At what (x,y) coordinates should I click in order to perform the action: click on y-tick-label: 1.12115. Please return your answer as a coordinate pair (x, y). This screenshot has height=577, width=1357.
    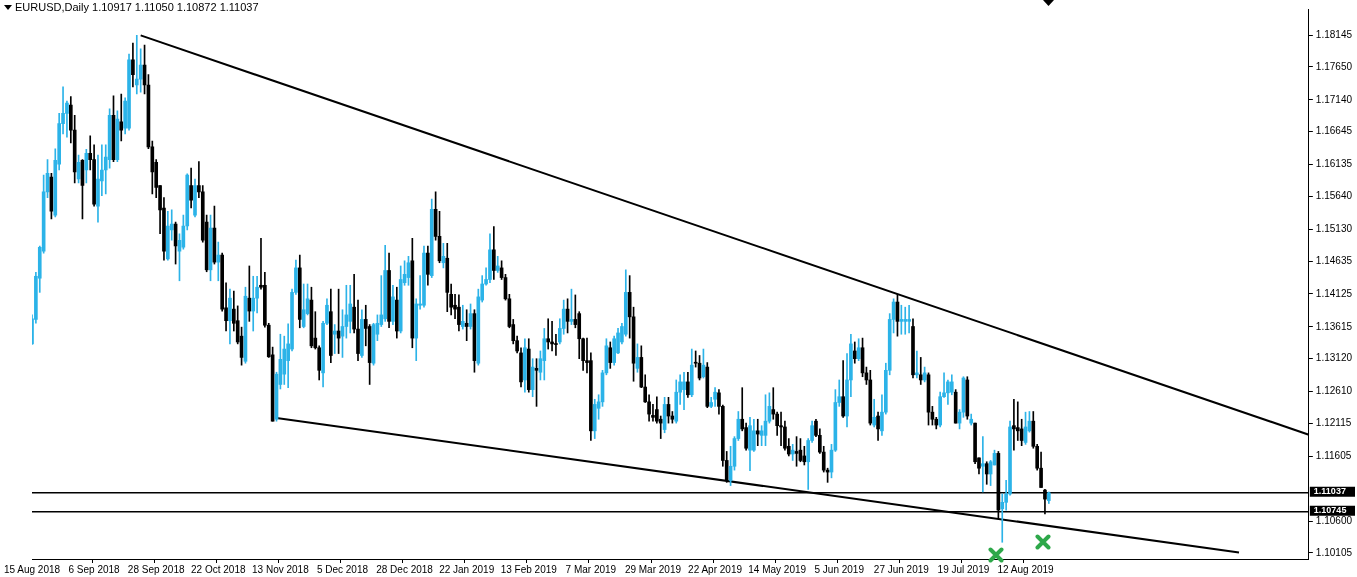
    Looking at the image, I should click on (1333, 423).